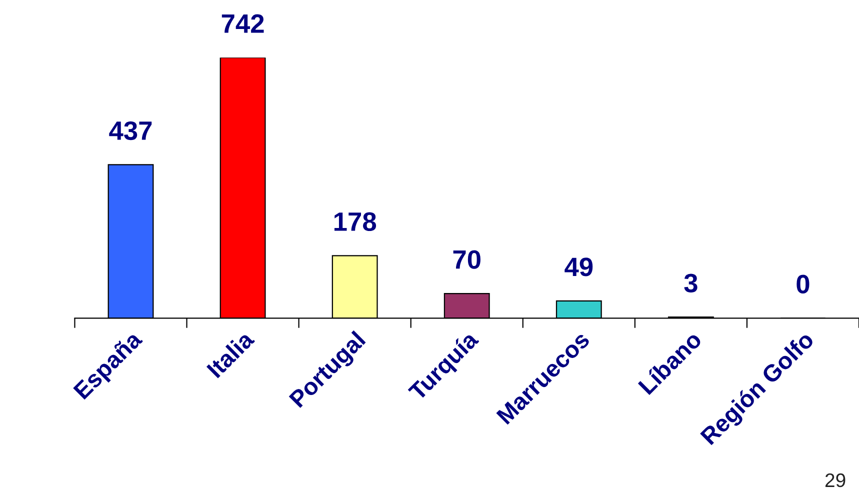  Describe the element at coordinates (803, 284) in the screenshot. I see `data-label: 0` at that location.